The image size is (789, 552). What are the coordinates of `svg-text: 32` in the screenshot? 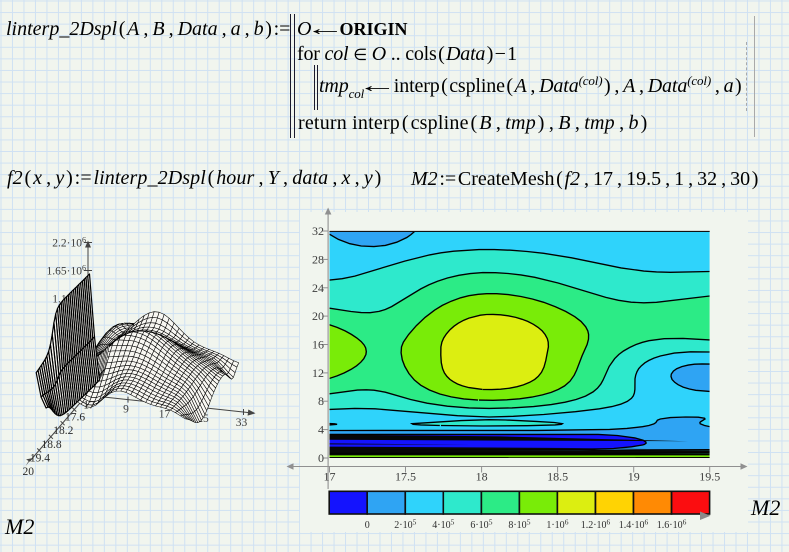 It's located at (318, 231).